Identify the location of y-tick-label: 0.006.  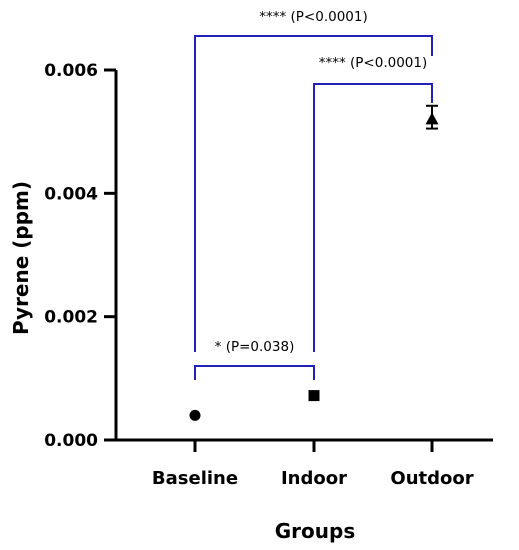
(71, 71).